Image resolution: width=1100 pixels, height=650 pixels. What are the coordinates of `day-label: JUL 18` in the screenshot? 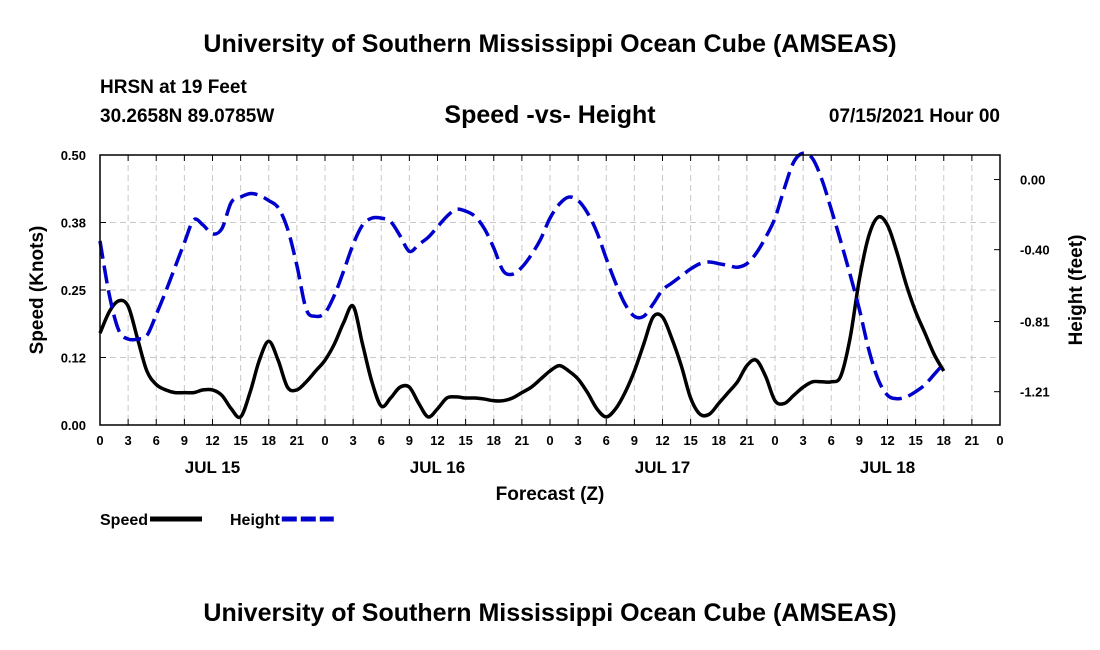 It's located at (887, 467).